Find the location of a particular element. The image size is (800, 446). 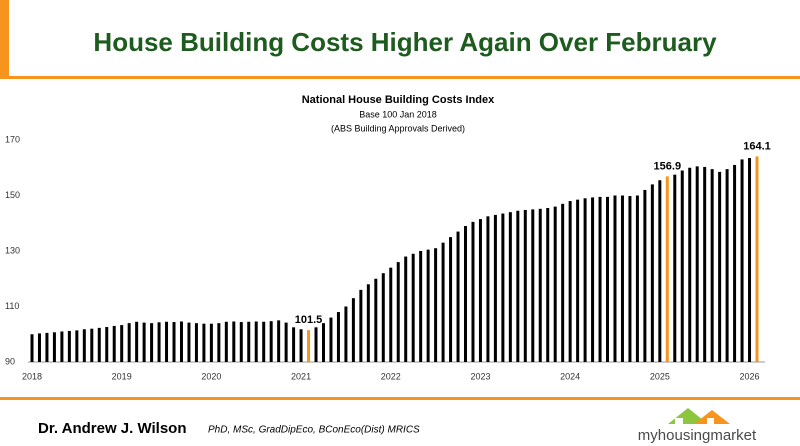

x-tick-label: 2020 is located at coordinates (211, 376).